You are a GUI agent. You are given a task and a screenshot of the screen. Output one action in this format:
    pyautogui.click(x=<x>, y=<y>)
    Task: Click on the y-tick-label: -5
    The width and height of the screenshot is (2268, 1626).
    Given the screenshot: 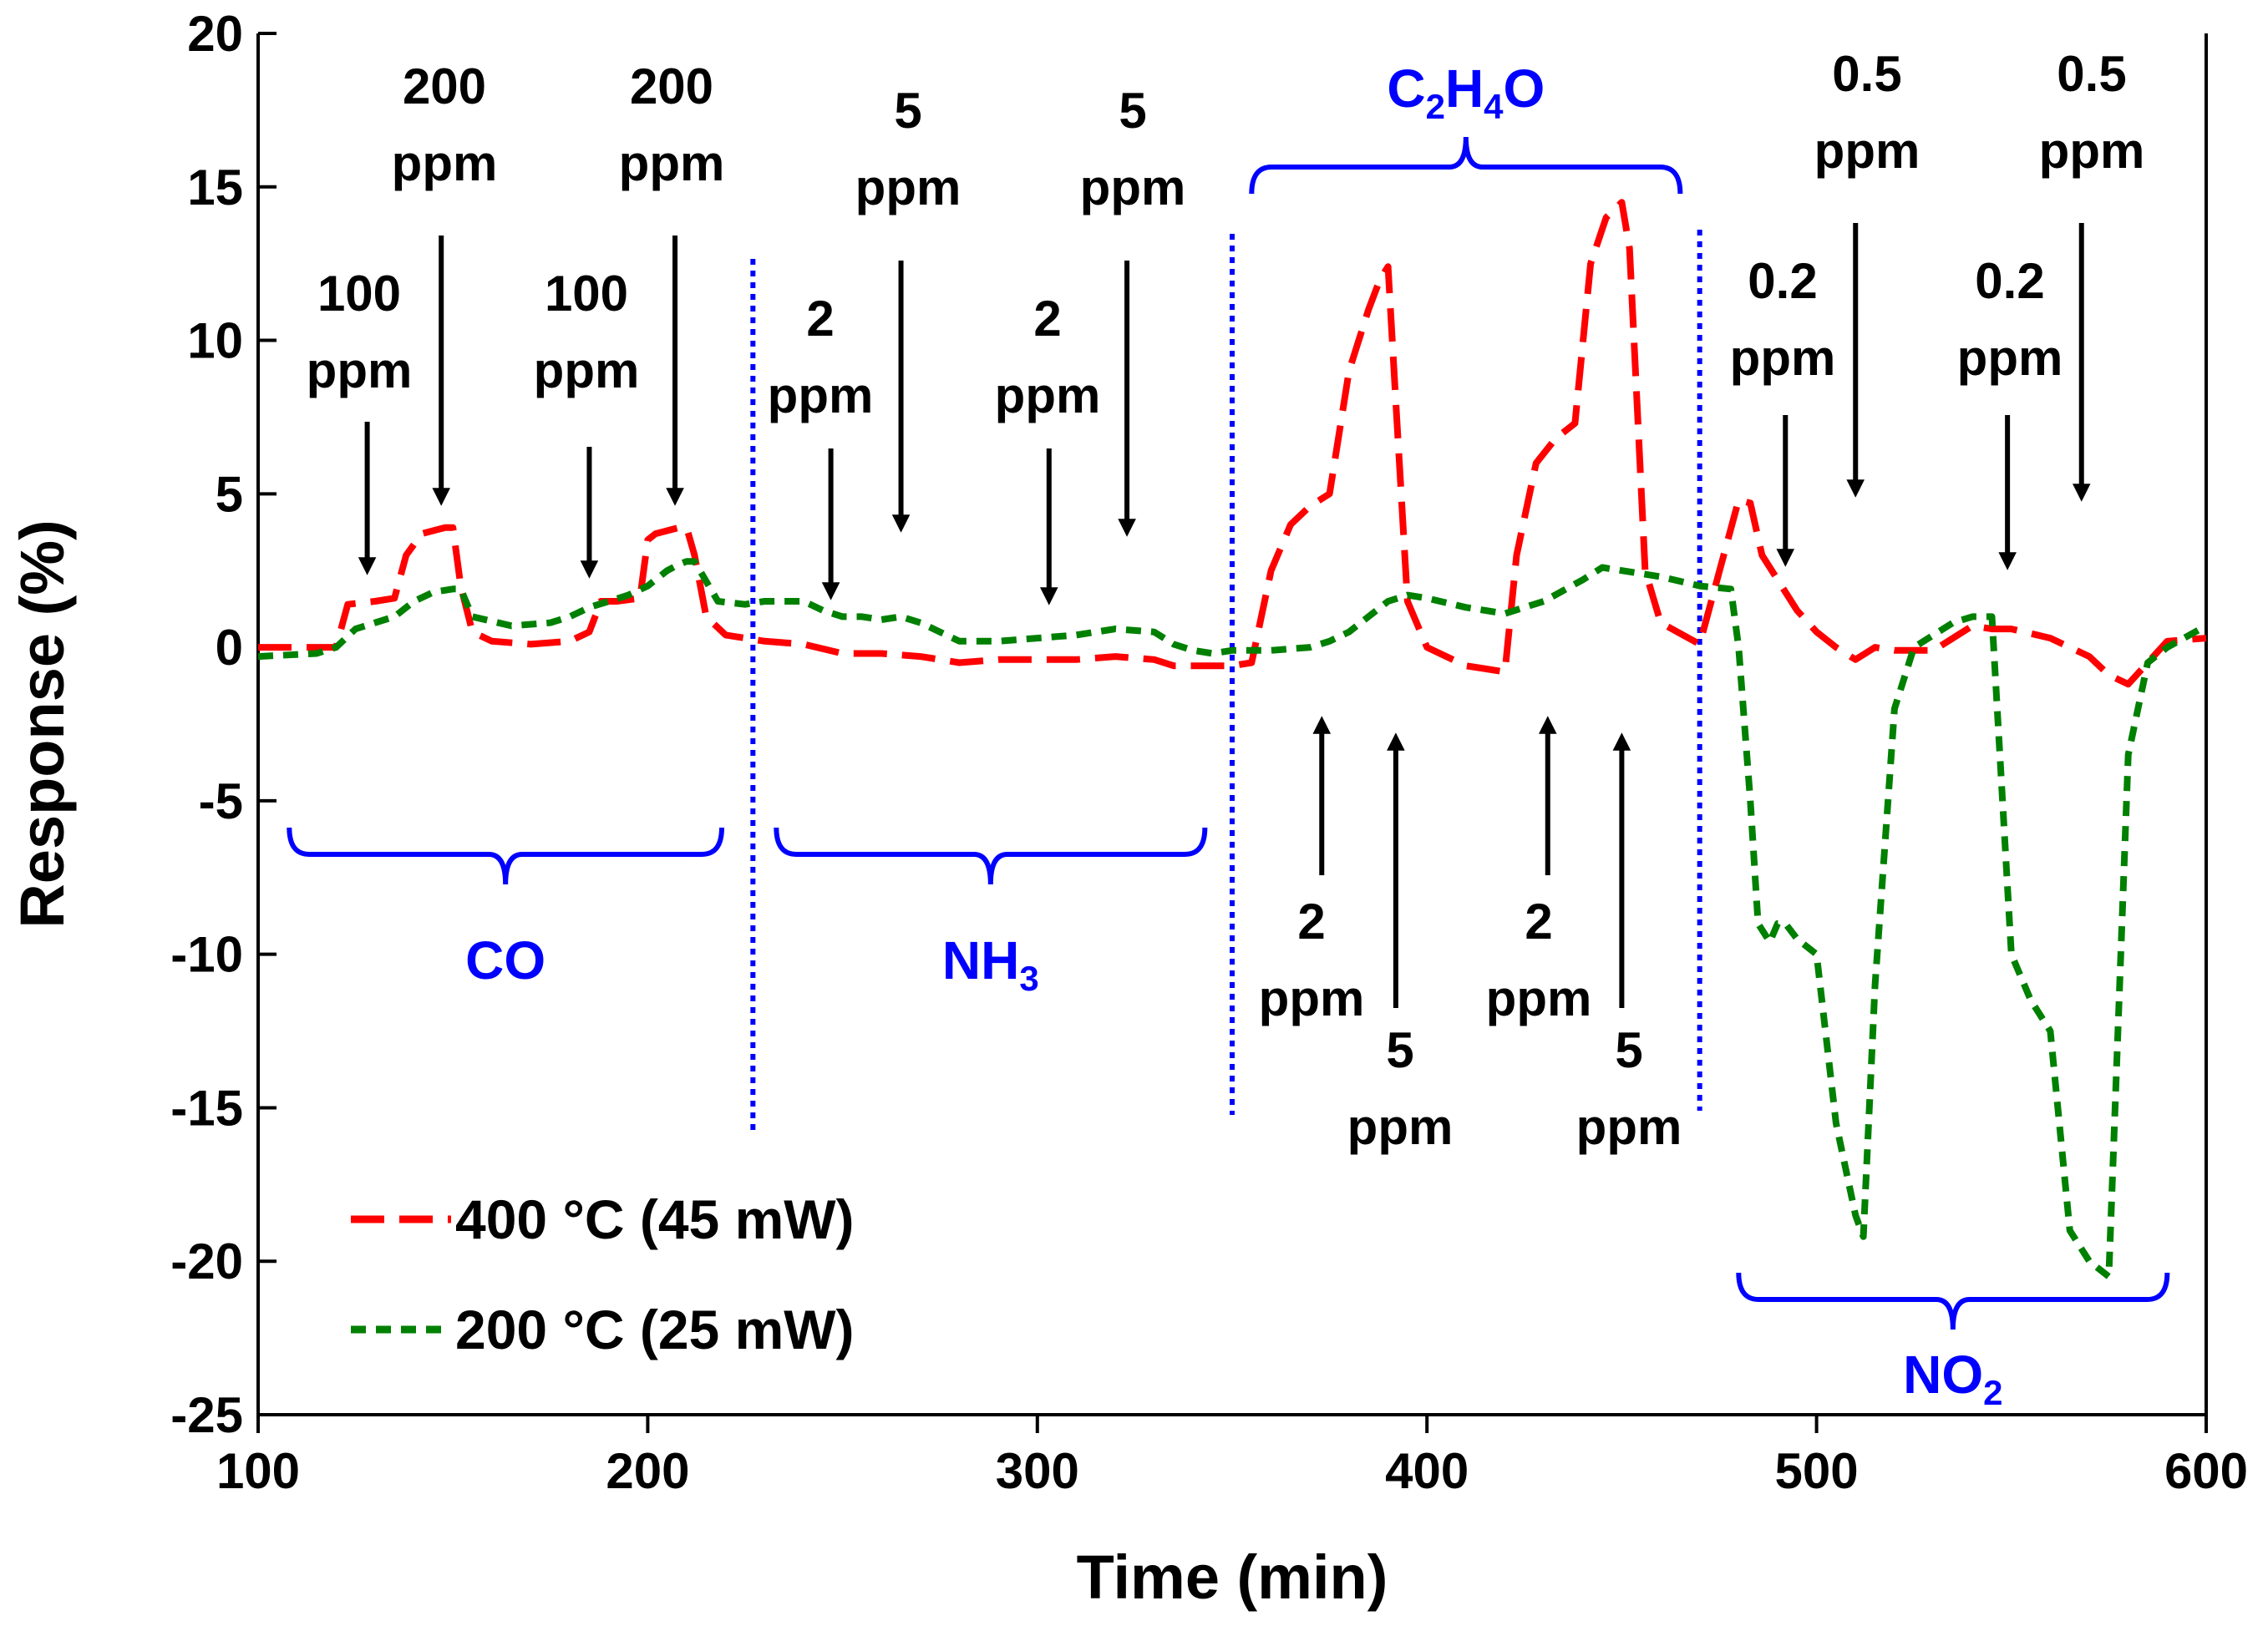 What is the action you would take?
    pyautogui.click(x=221, y=801)
    